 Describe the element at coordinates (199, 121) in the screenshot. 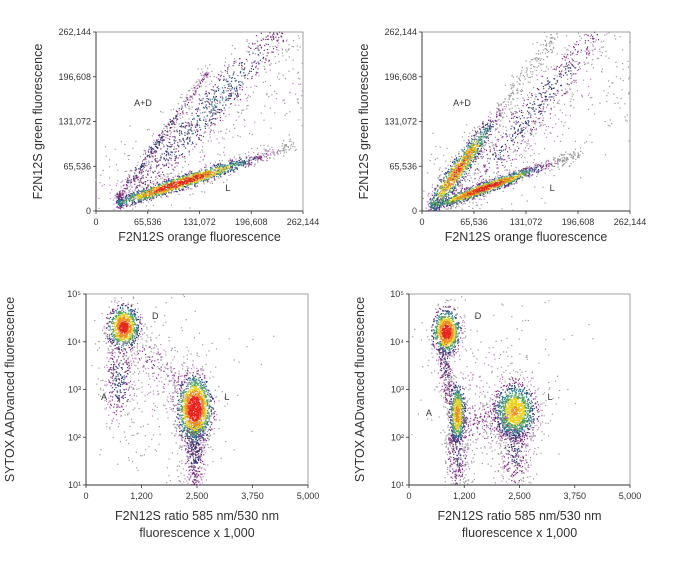

I see `data-points` at that location.